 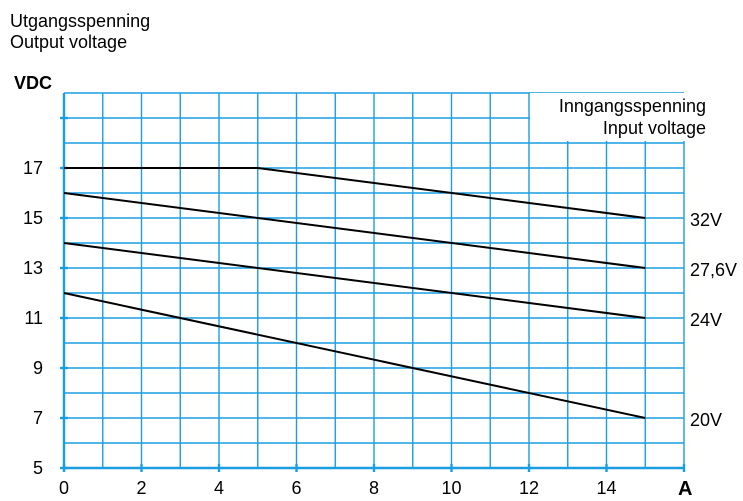 I want to click on series-label: 24V, so click(x=706, y=320).